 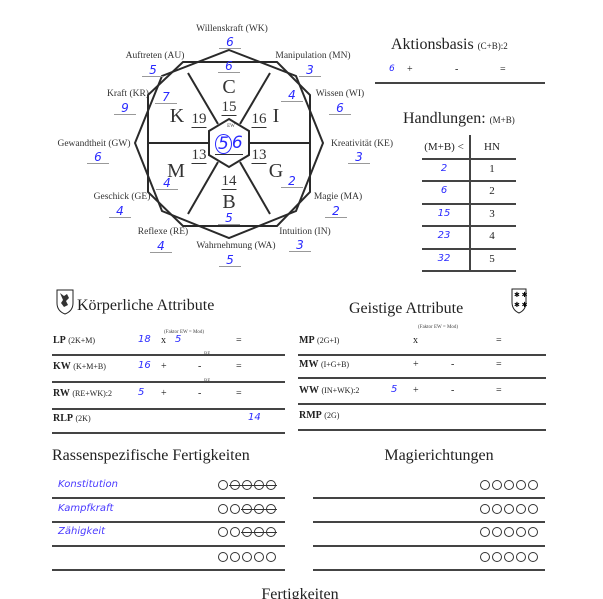 What do you see at coordinates (254, 417) in the screenshot?
I see `attr-result: 14` at bounding box center [254, 417].